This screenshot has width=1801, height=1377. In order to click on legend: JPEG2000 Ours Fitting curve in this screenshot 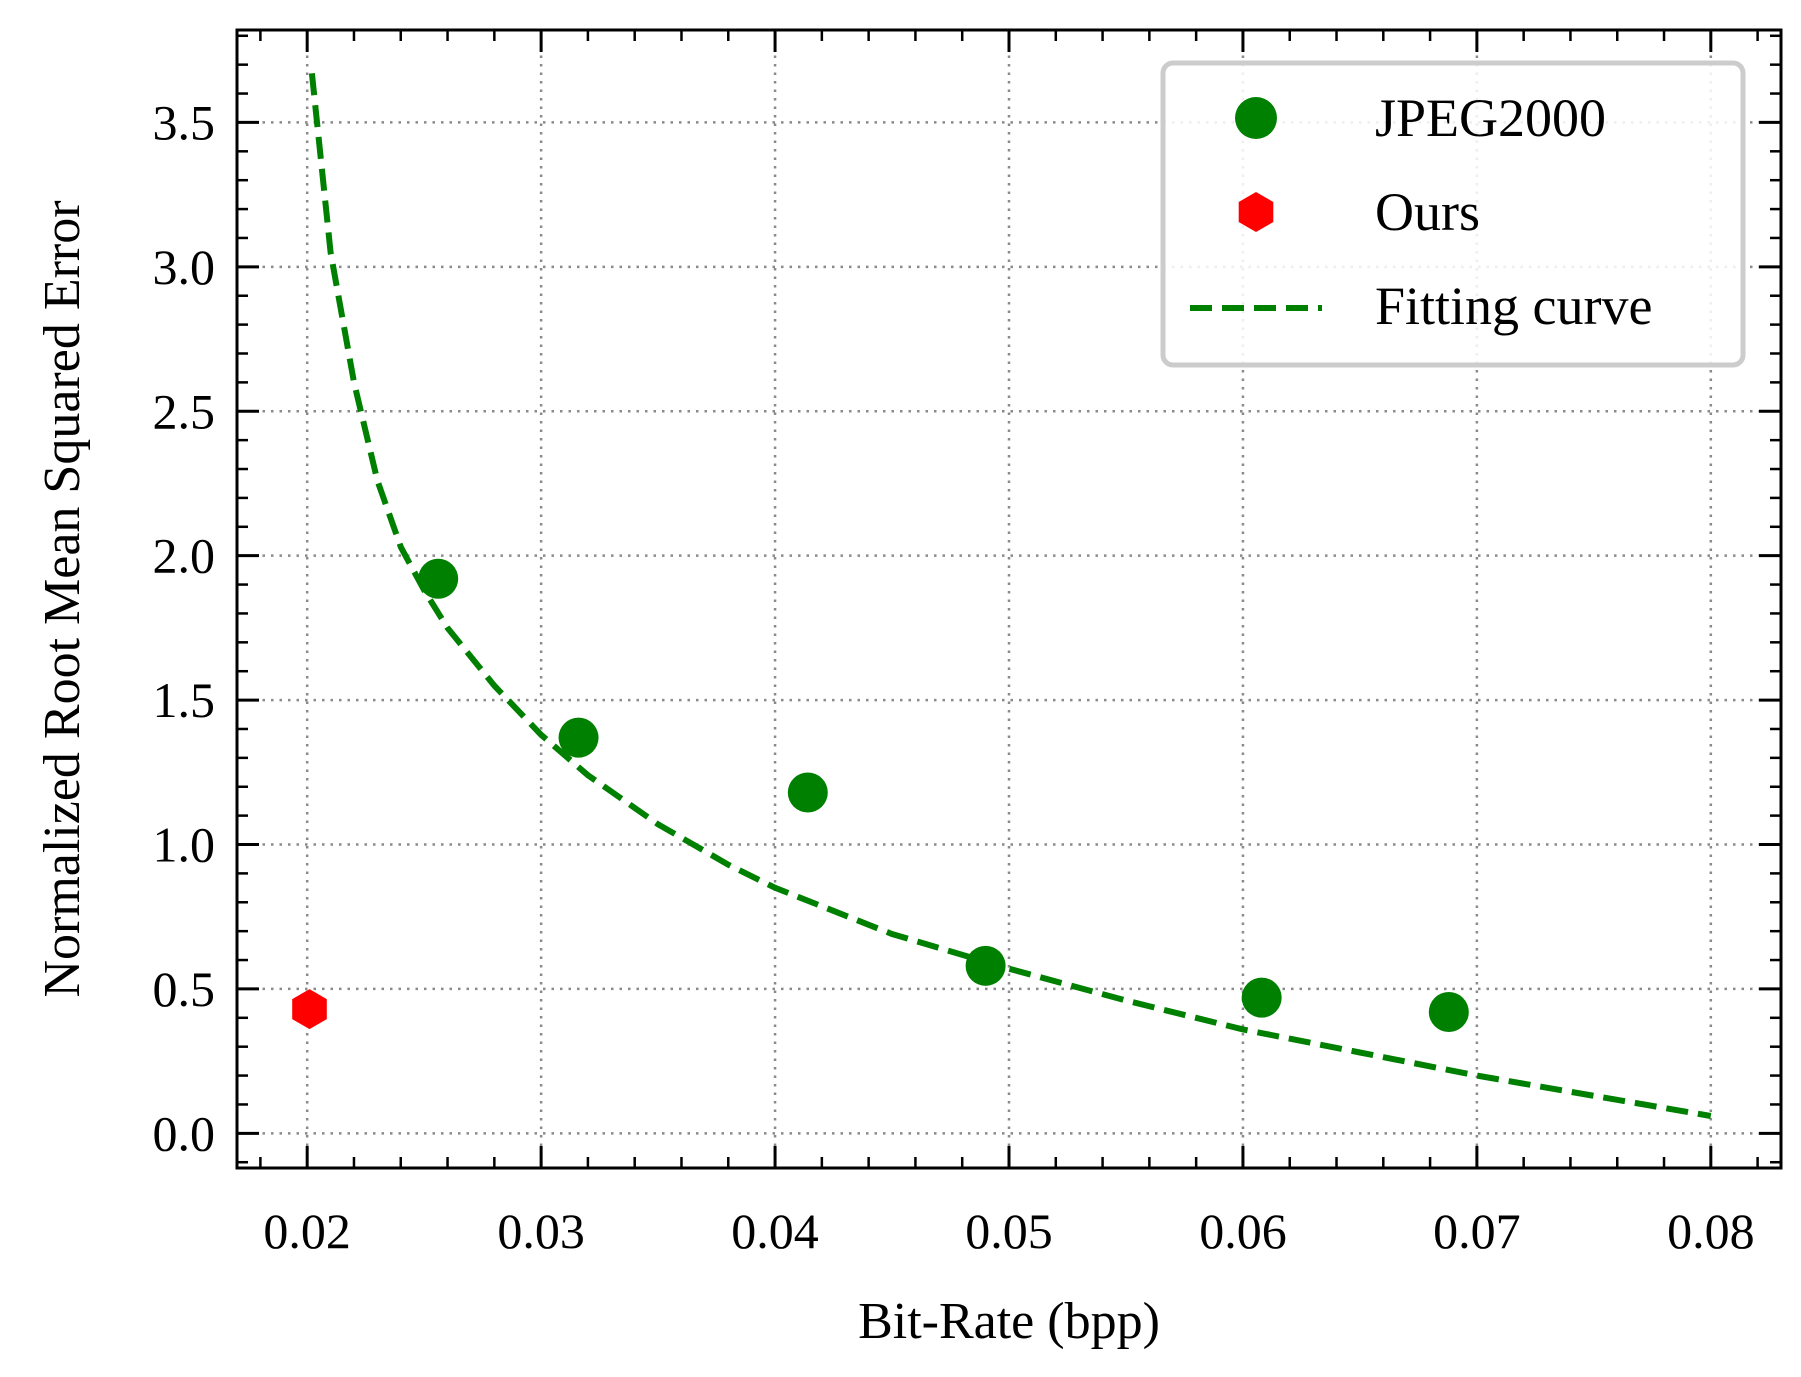, I will do `click(1453, 214)`.